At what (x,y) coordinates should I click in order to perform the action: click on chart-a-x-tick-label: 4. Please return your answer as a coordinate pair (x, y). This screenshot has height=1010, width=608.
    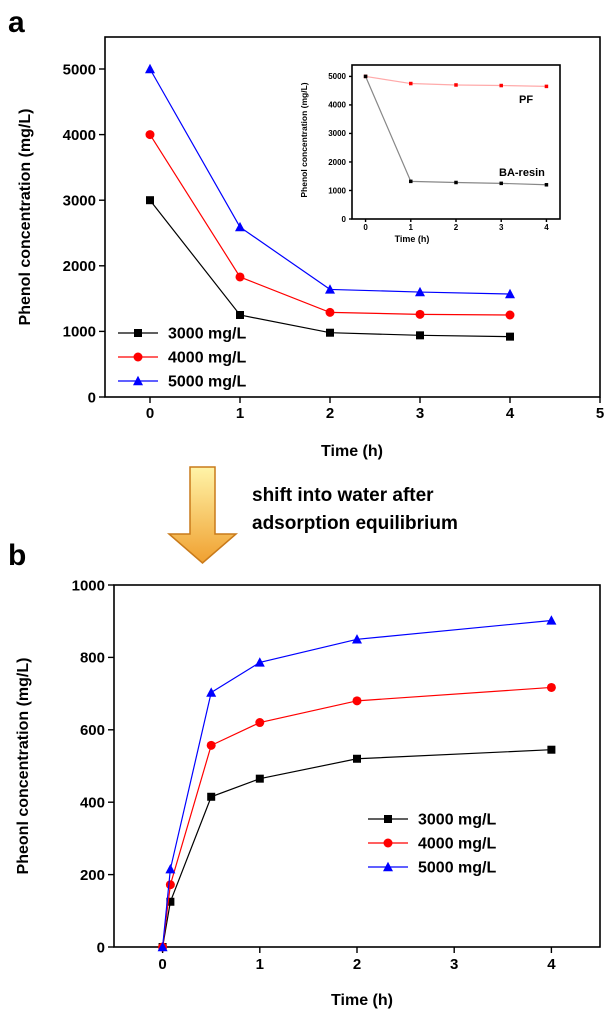
    Looking at the image, I should click on (510, 413).